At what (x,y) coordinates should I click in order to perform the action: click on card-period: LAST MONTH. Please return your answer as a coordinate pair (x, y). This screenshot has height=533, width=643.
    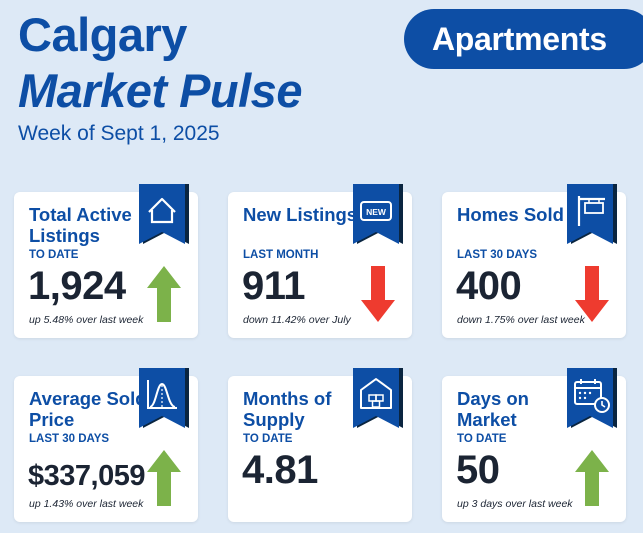
    Looking at the image, I should click on (281, 255).